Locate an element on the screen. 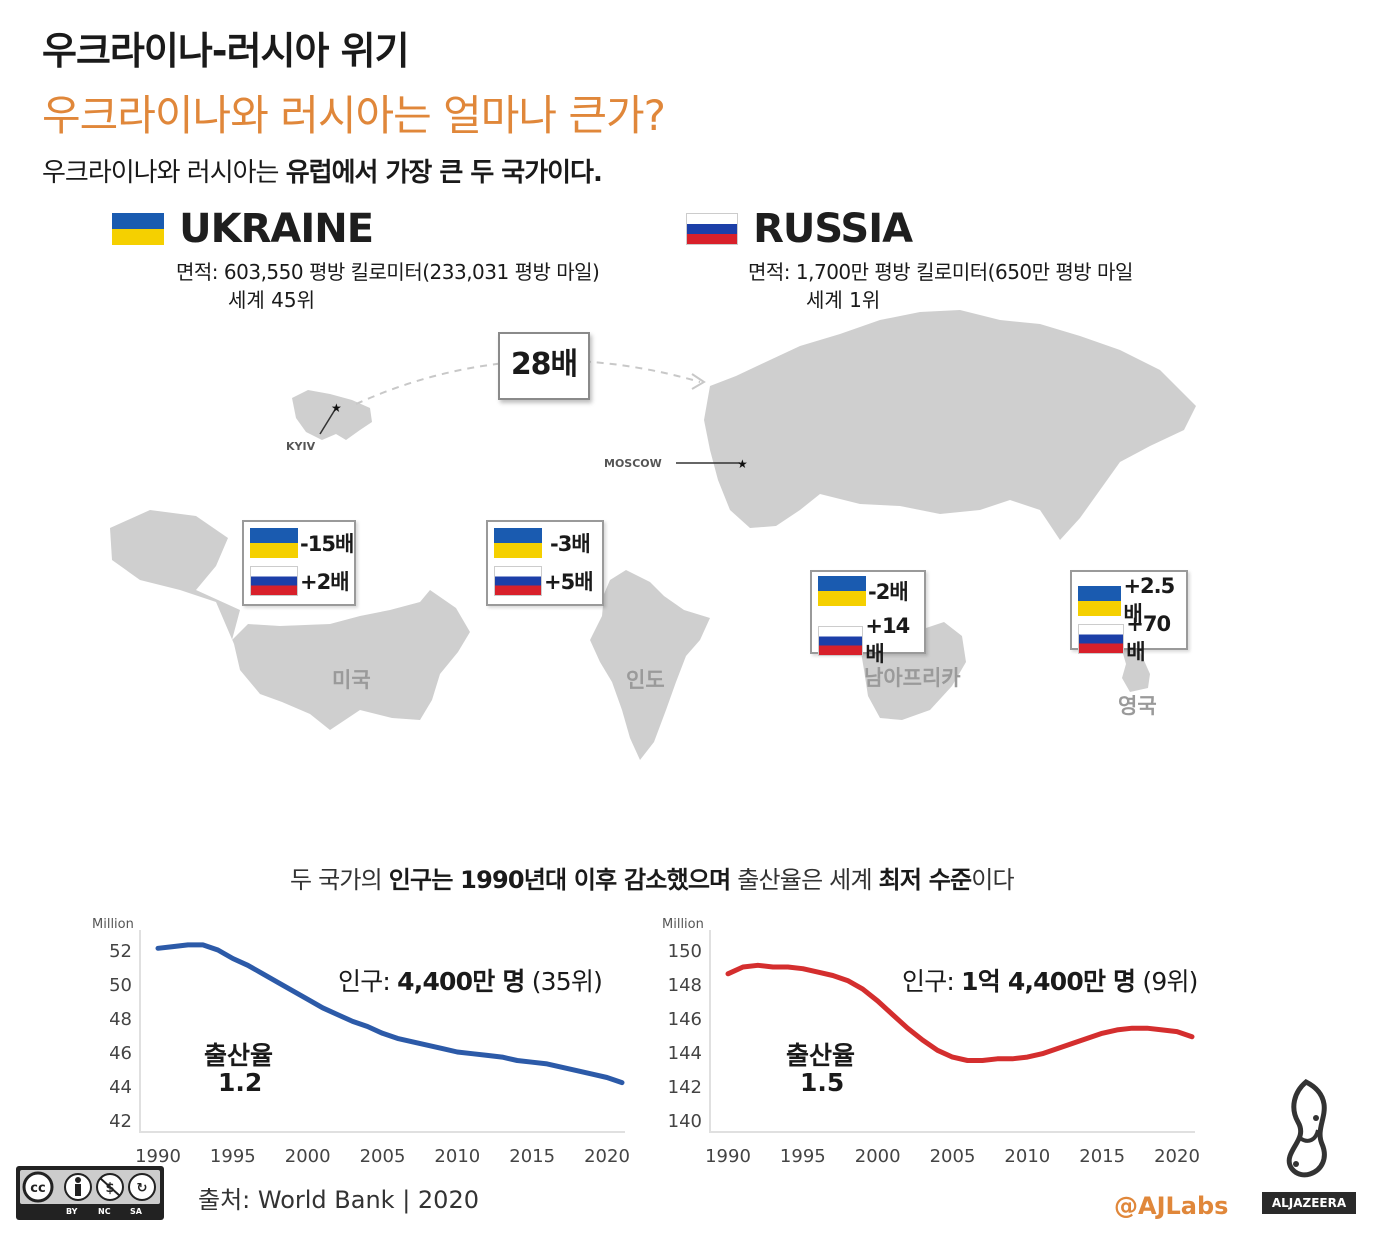  russia-fertility-label: 출산율 is located at coordinates (821, 1055).